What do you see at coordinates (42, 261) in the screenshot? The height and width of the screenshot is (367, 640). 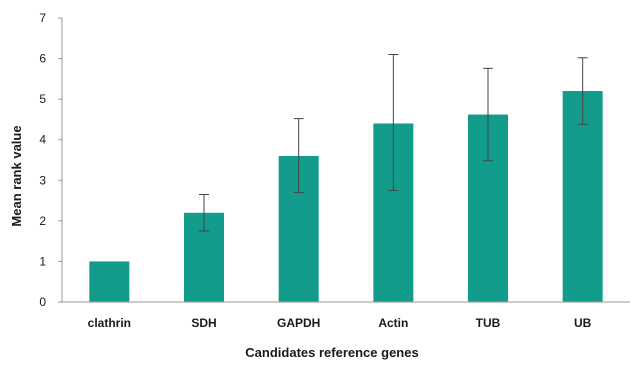 I see `y-tick-label: 1` at bounding box center [42, 261].